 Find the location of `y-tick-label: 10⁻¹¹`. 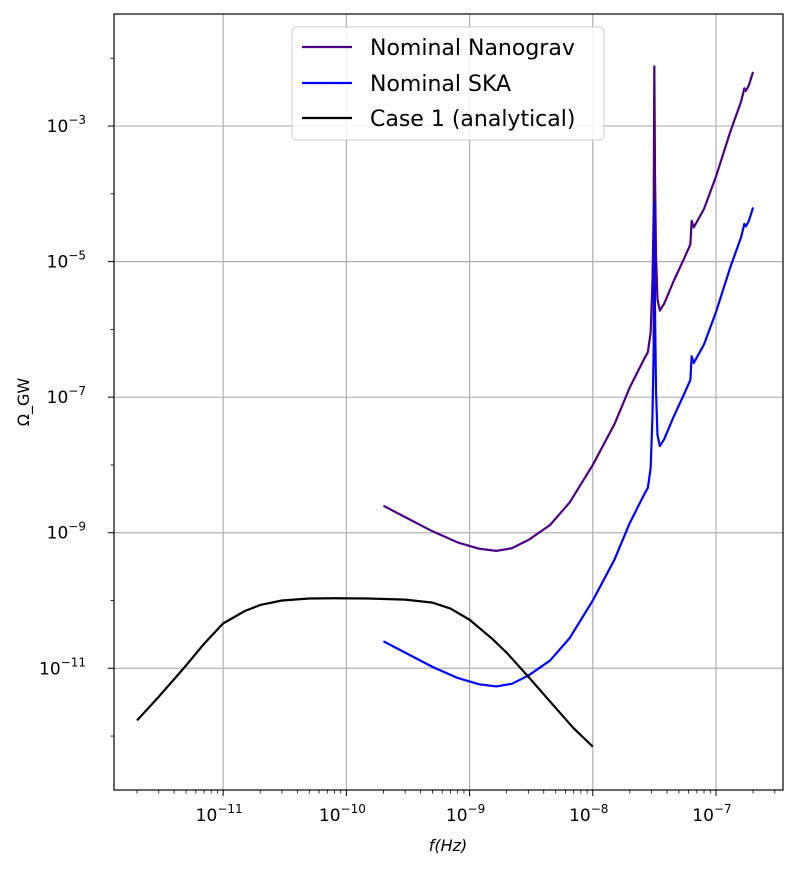

y-tick-label: 10⁻¹¹ is located at coordinates (62, 667).